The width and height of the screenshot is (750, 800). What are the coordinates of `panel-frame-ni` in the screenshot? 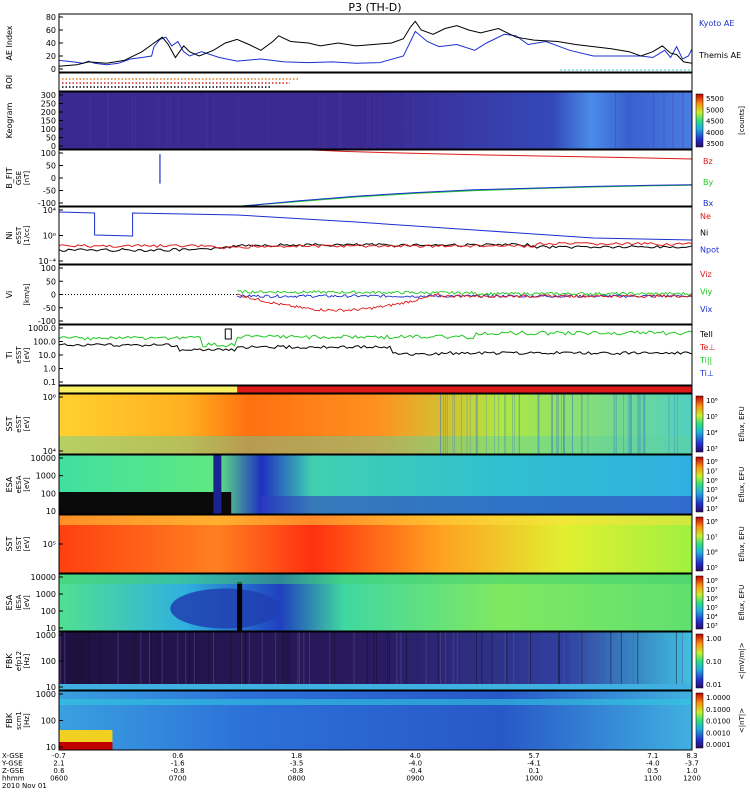 It's located at (375, 235).